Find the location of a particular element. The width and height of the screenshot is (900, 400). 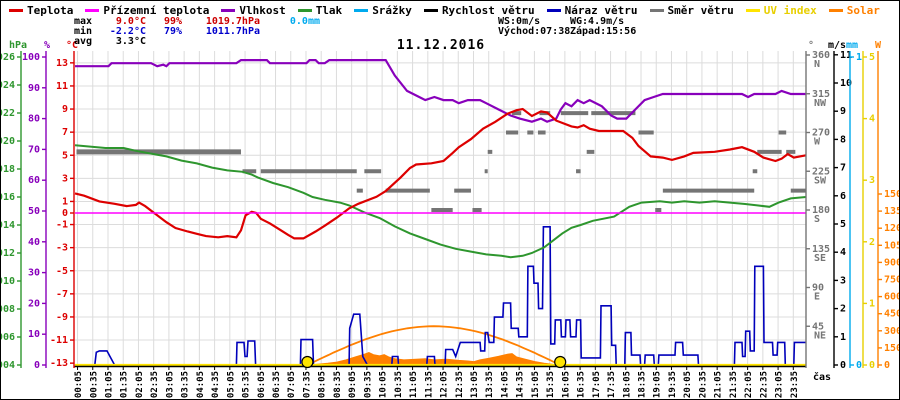

legend-label: Rychlost větru is located at coordinates (488, 10).